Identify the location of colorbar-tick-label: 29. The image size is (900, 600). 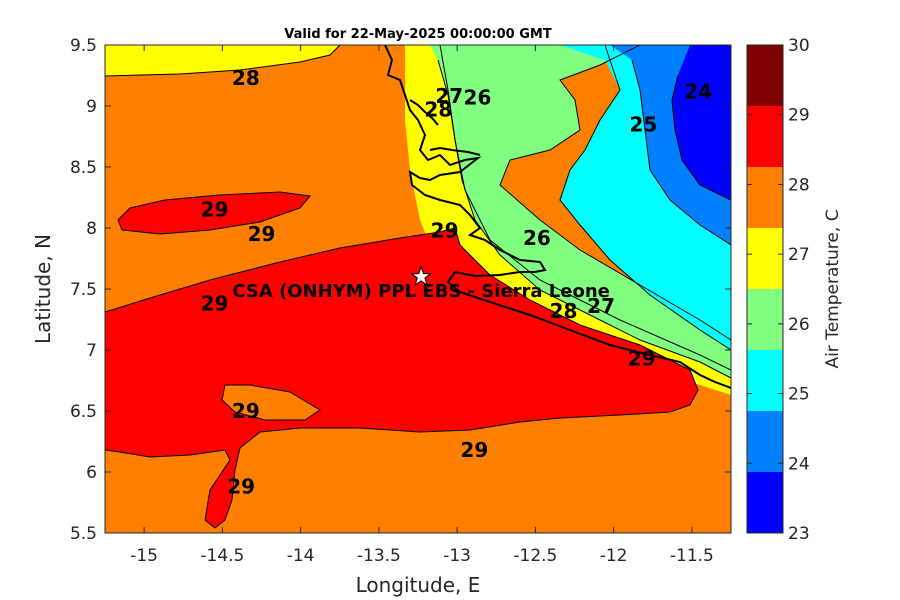
(799, 116).